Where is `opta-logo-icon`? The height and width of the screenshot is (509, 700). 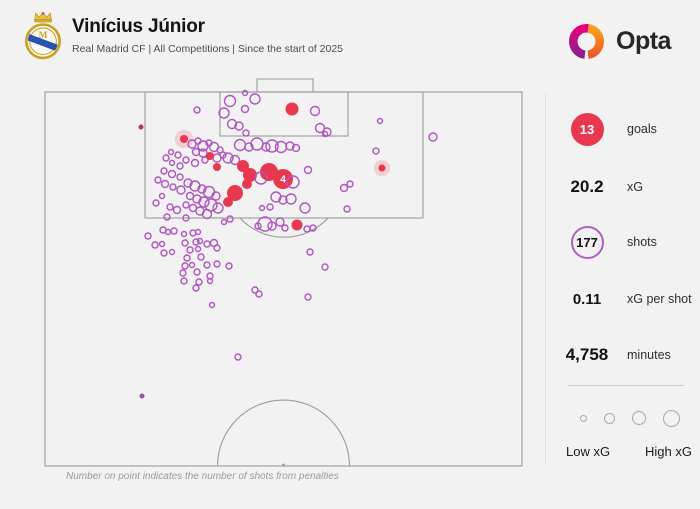 opta-logo-icon is located at coordinates (586, 41).